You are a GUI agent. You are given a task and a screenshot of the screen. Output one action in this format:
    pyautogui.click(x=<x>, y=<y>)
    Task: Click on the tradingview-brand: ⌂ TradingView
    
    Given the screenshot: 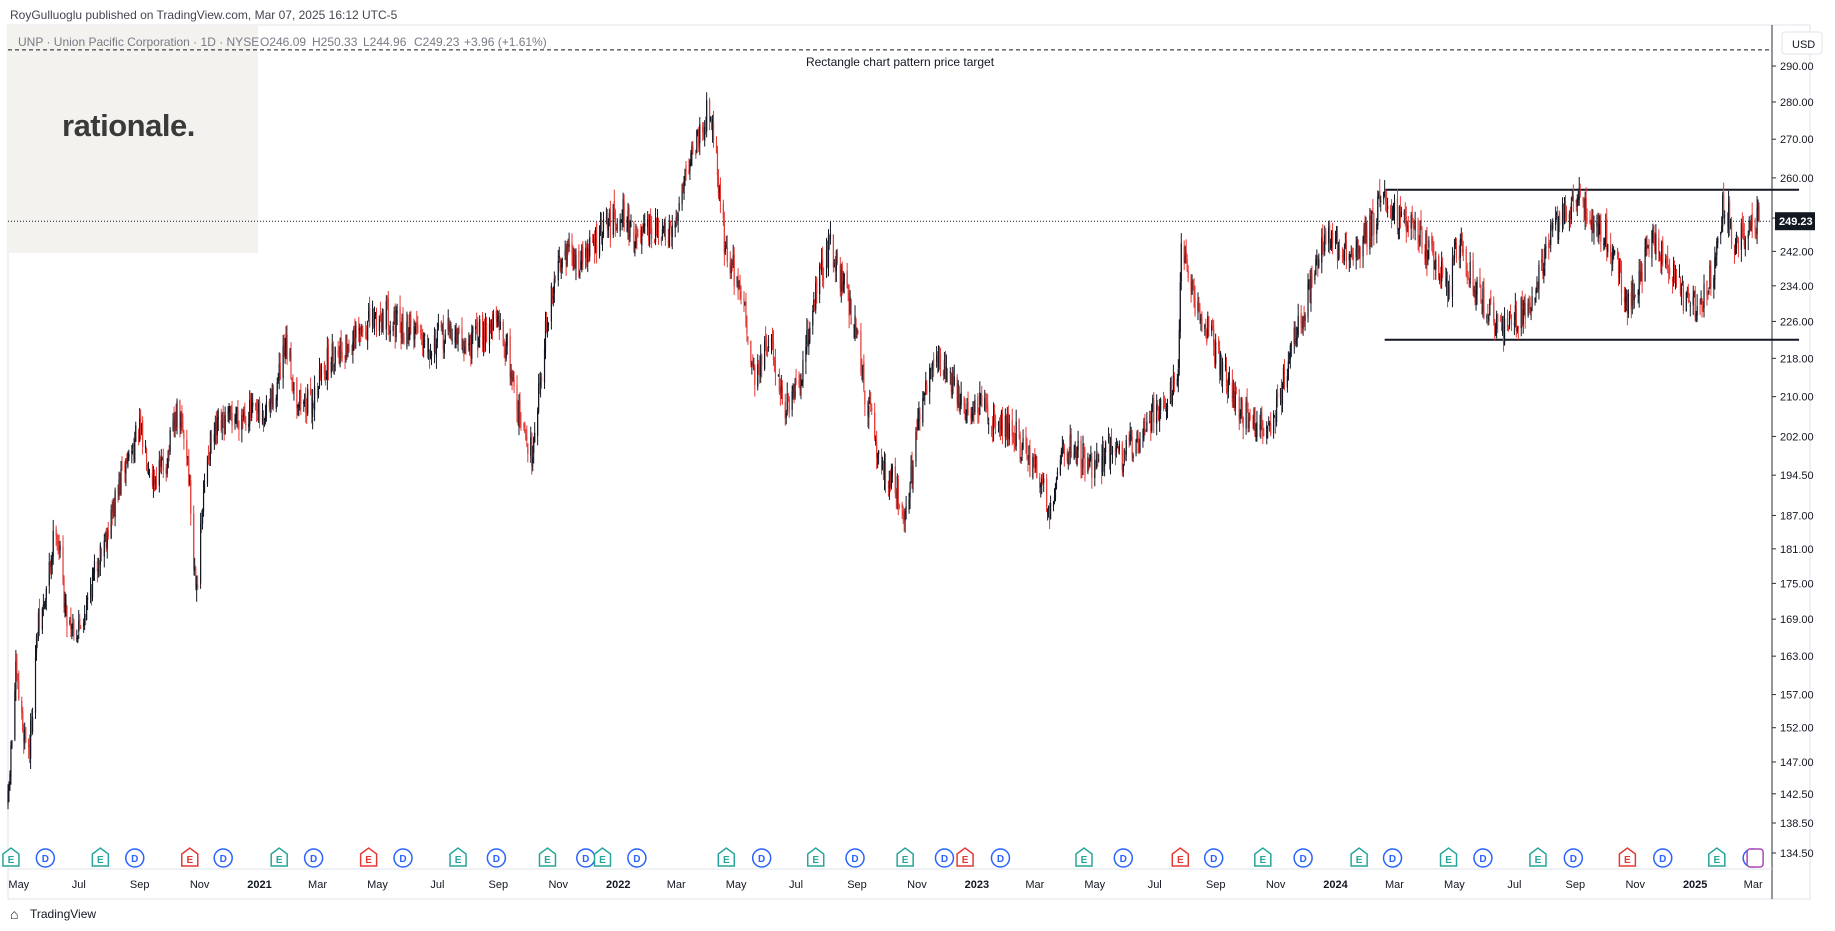 What is the action you would take?
    pyautogui.click(x=53, y=914)
    